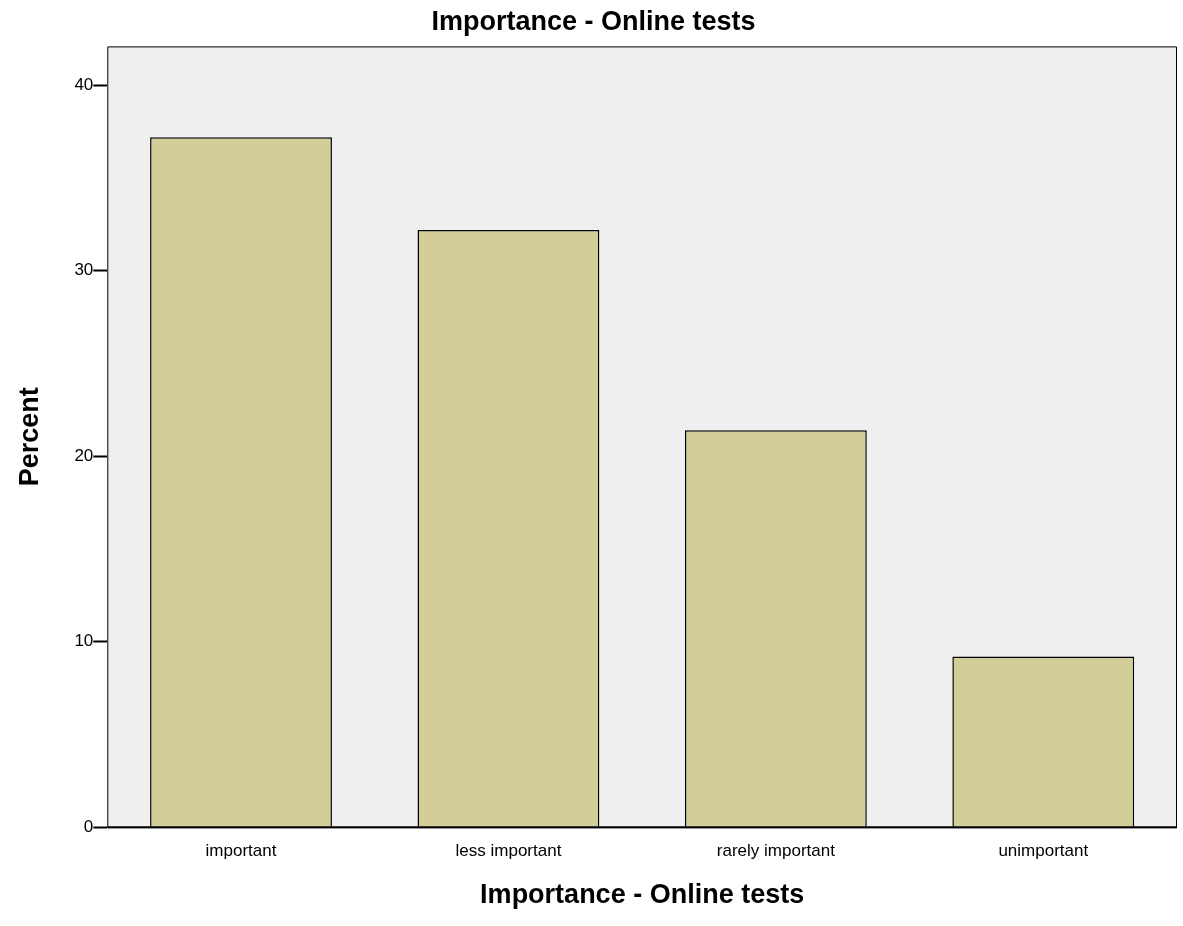 The height and width of the screenshot is (926, 1183). Describe the element at coordinates (28, 437) in the screenshot. I see `y-axis-title: Percent` at that location.